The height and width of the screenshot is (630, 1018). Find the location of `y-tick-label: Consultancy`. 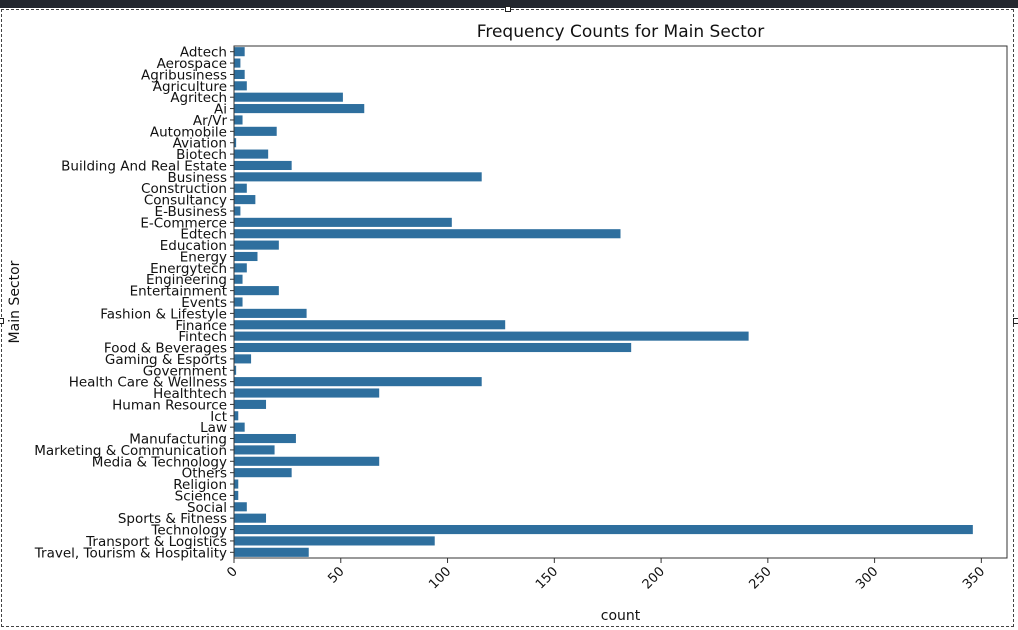

y-tick-label: Consultancy is located at coordinates (185, 201).